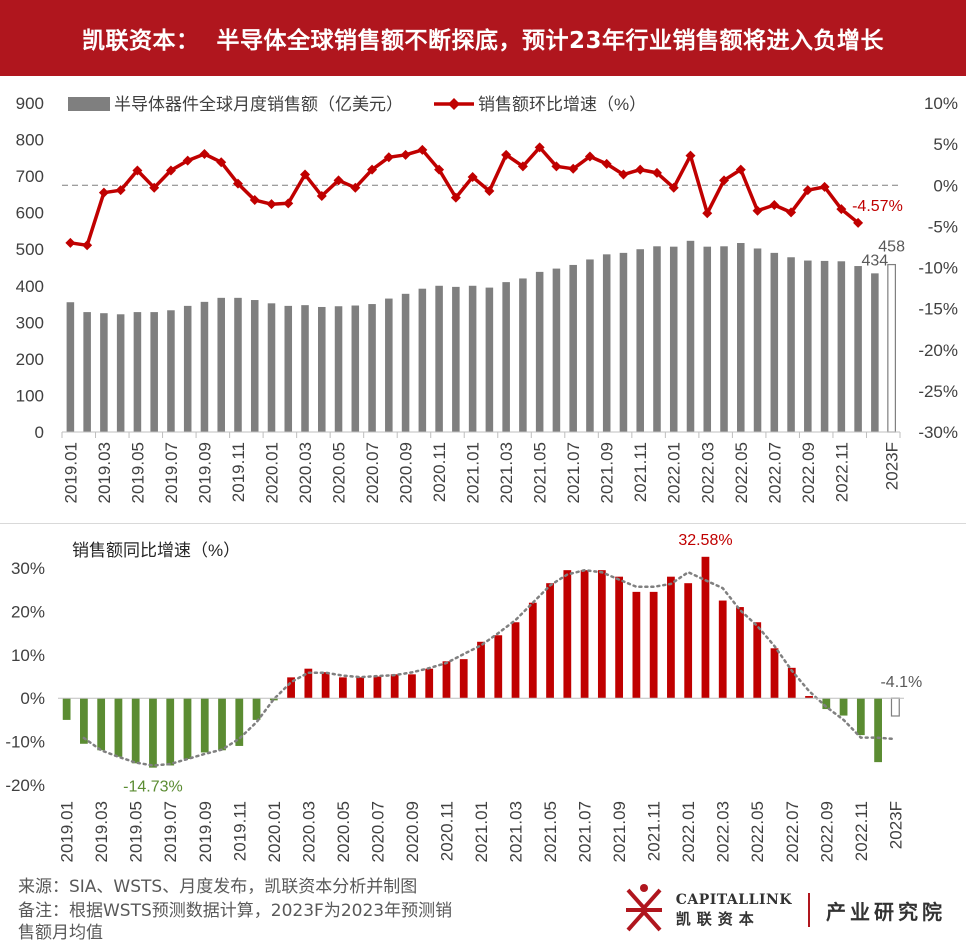  Describe the element at coordinates (938, 309) in the screenshot. I see `y-right-tick-label: -15%` at that location.